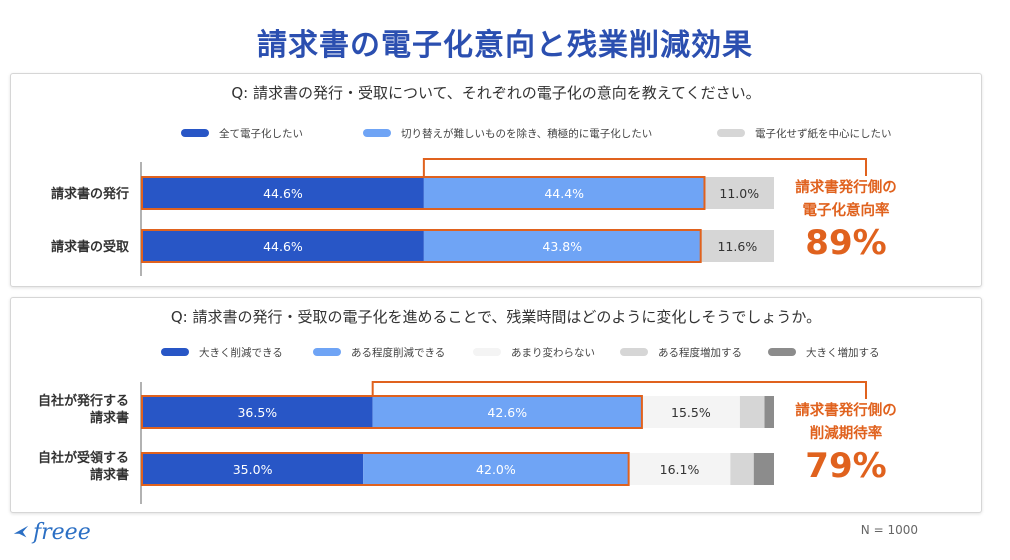 Image resolution: width=1010 pixels, height=560 pixels. I want to click on data-label: 15.5%, so click(691, 412).